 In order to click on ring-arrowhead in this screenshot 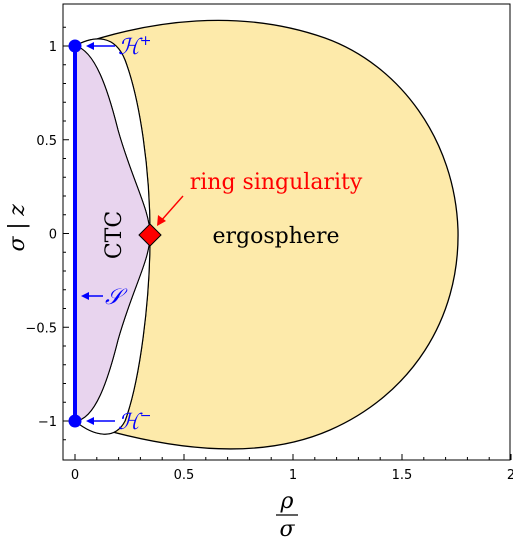, I will do `click(161, 220)`.